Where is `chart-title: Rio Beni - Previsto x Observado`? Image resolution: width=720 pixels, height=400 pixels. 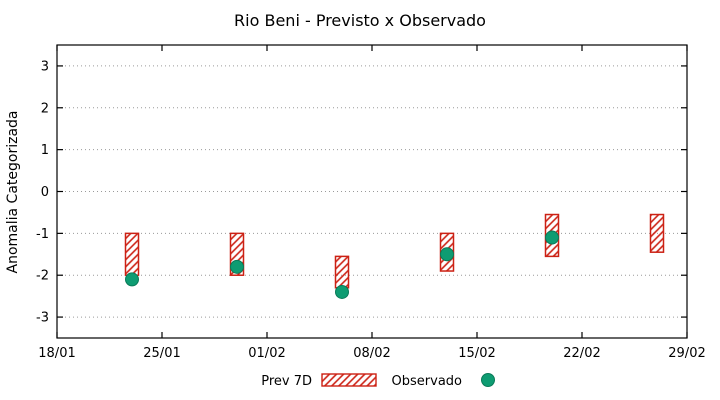
chart-title: Rio Beni - Previsto x Observado is located at coordinates (360, 20).